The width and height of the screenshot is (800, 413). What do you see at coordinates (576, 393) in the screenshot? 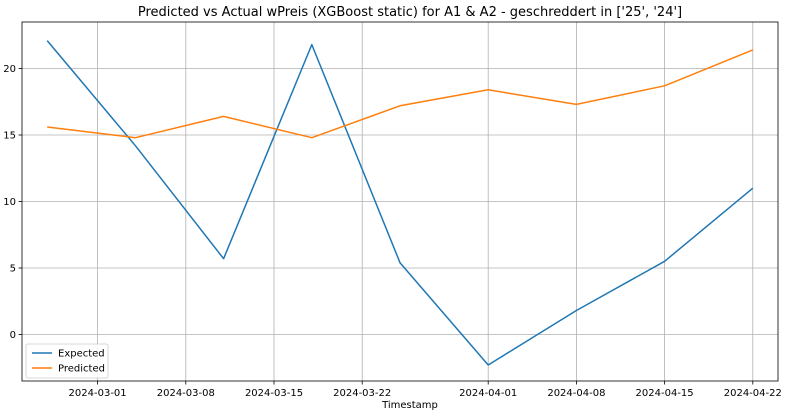
I see `x-tick-label: 2024-04-08` at bounding box center [576, 393].